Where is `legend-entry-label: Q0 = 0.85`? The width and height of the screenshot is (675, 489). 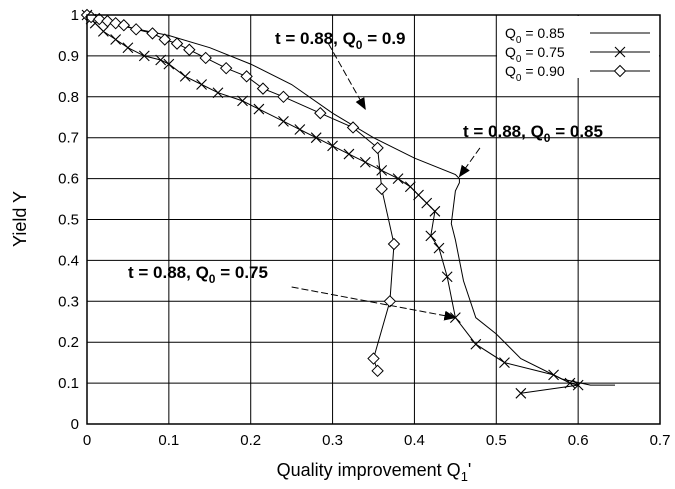
legend-entry-label: Q0 = 0.85 is located at coordinates (535, 35).